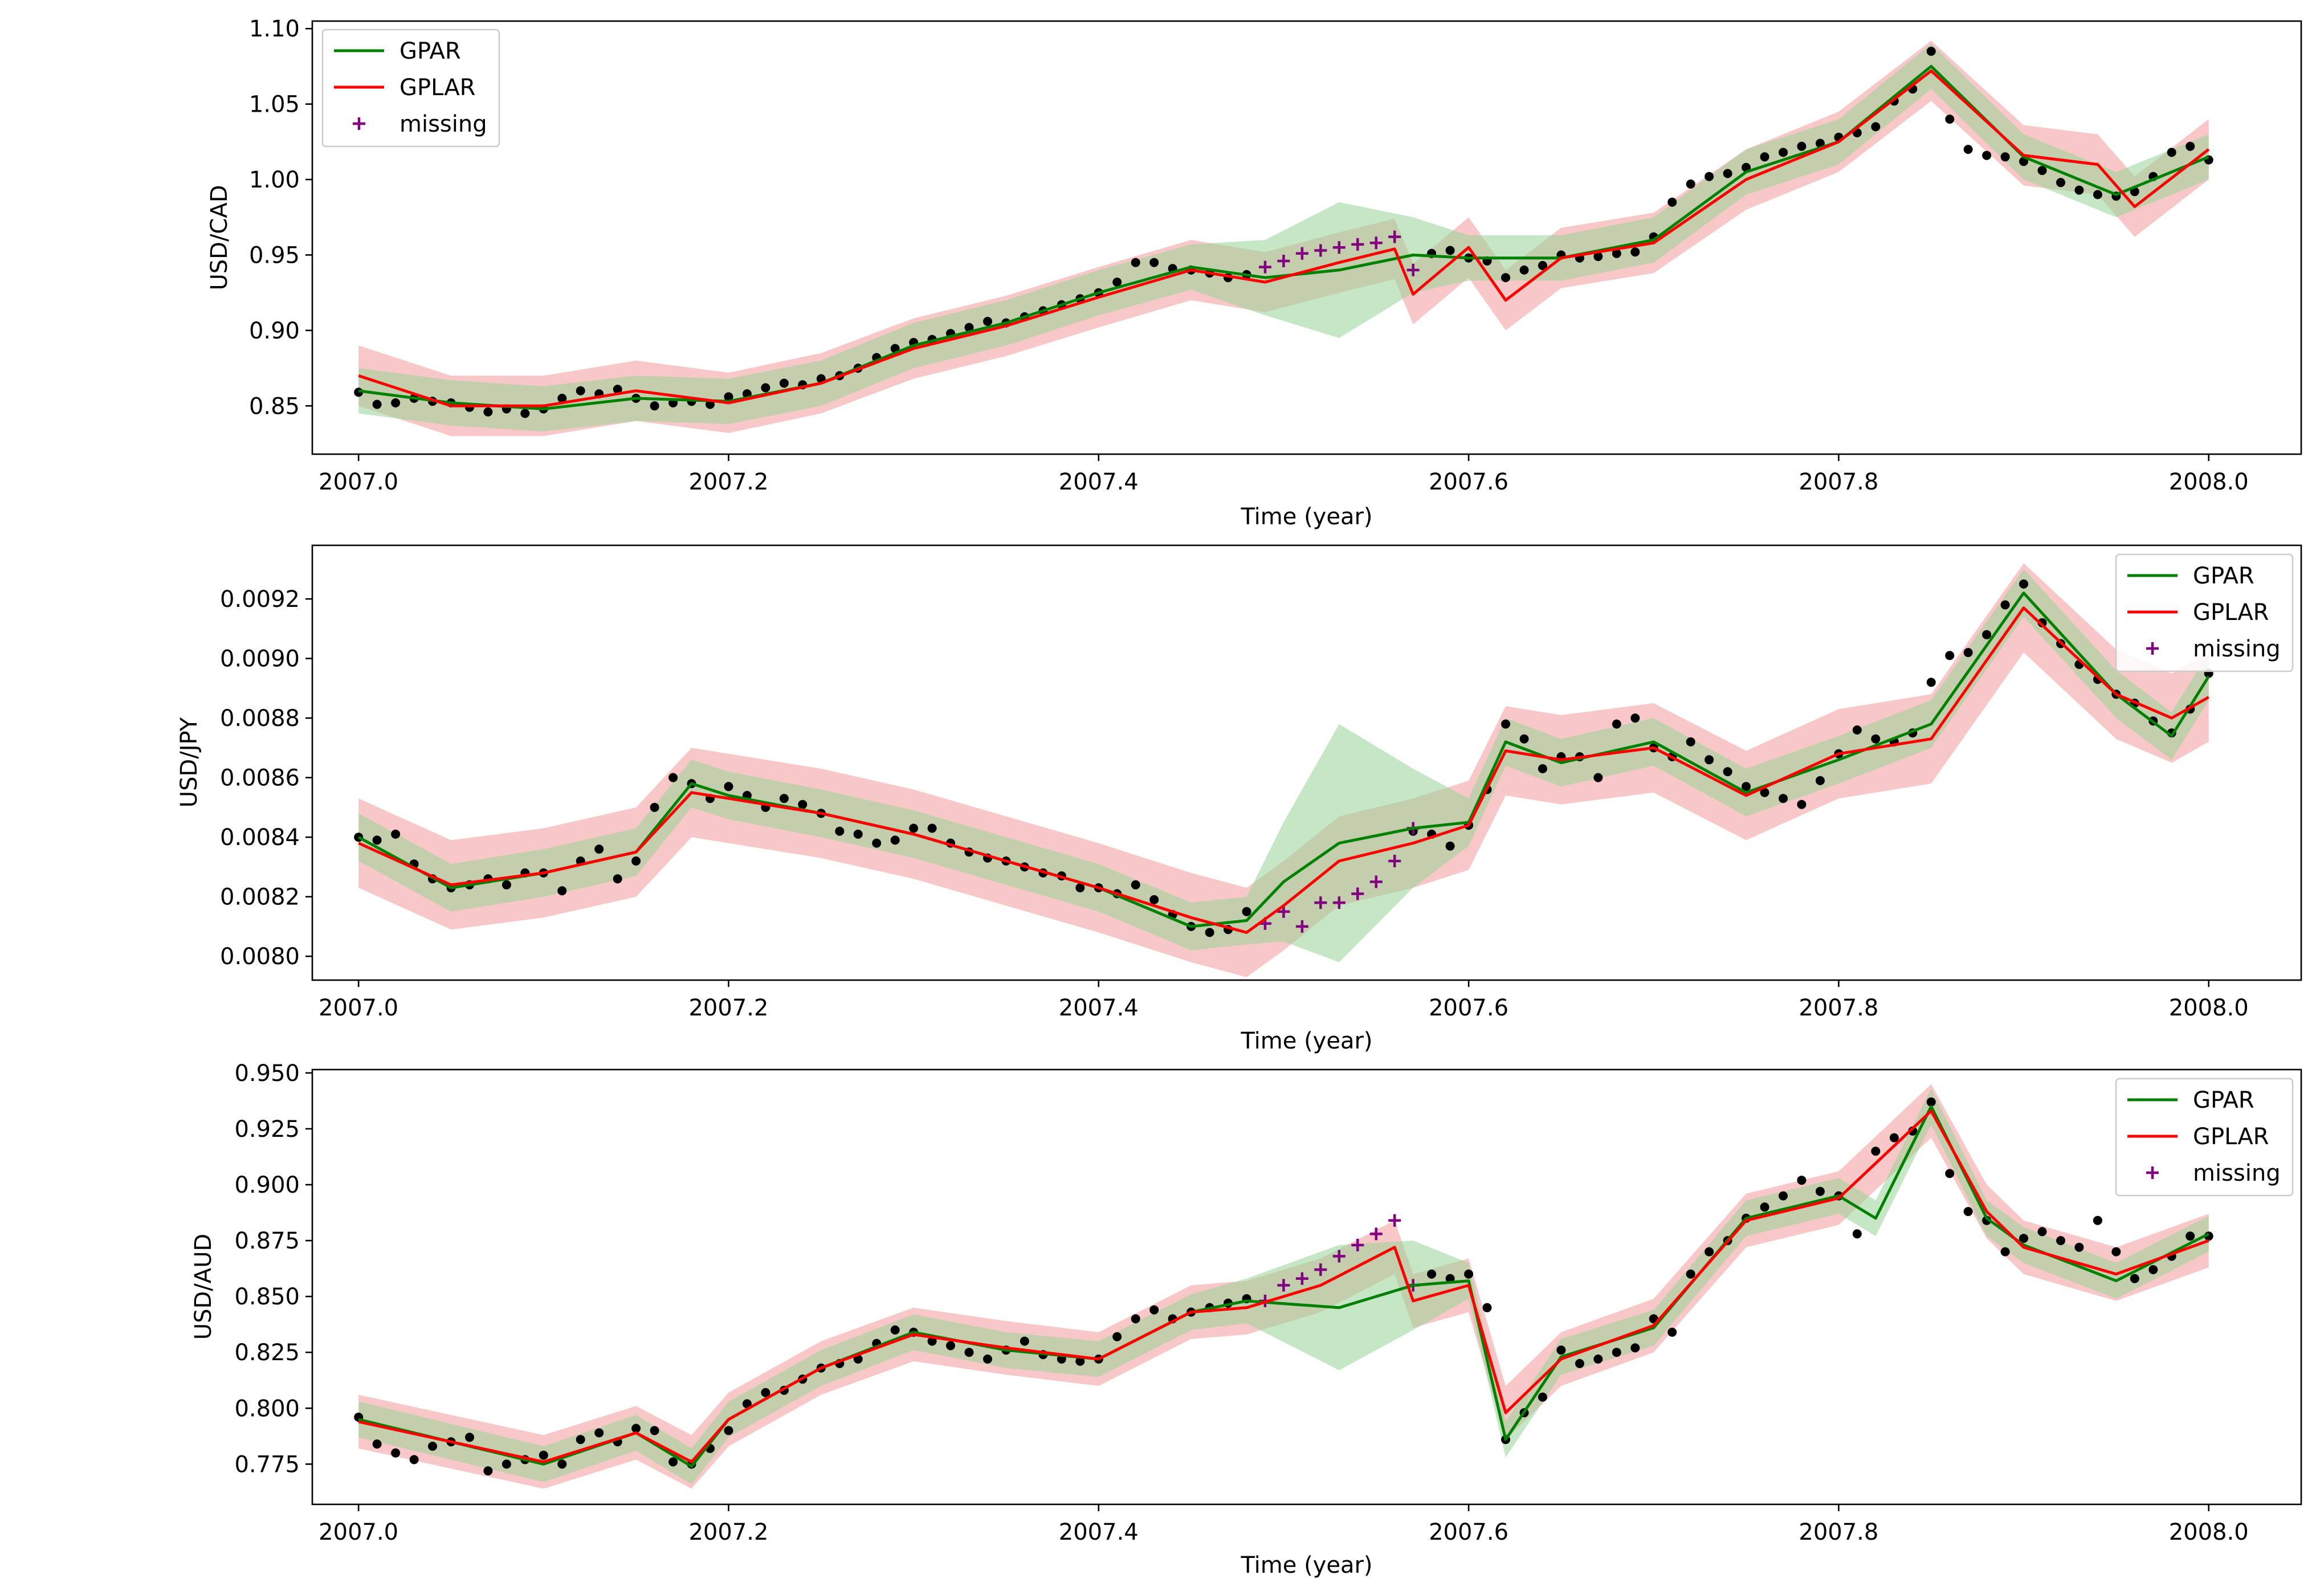  What do you see at coordinates (274, 105) in the screenshot?
I see `y-tick-label: 1.05` at bounding box center [274, 105].